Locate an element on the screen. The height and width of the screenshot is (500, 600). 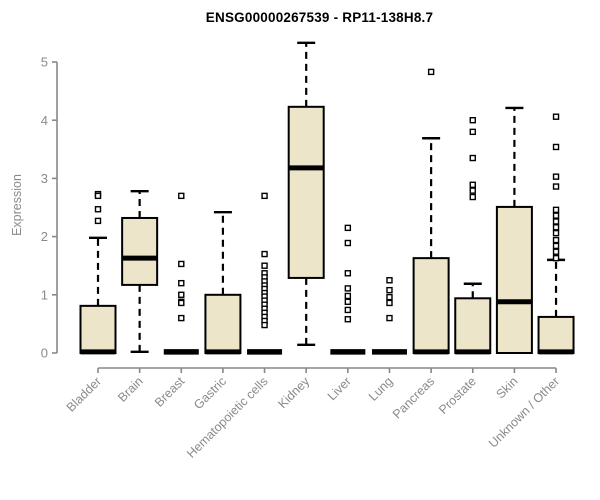
x-tick-label-liver: Liver is located at coordinates (339, 388).